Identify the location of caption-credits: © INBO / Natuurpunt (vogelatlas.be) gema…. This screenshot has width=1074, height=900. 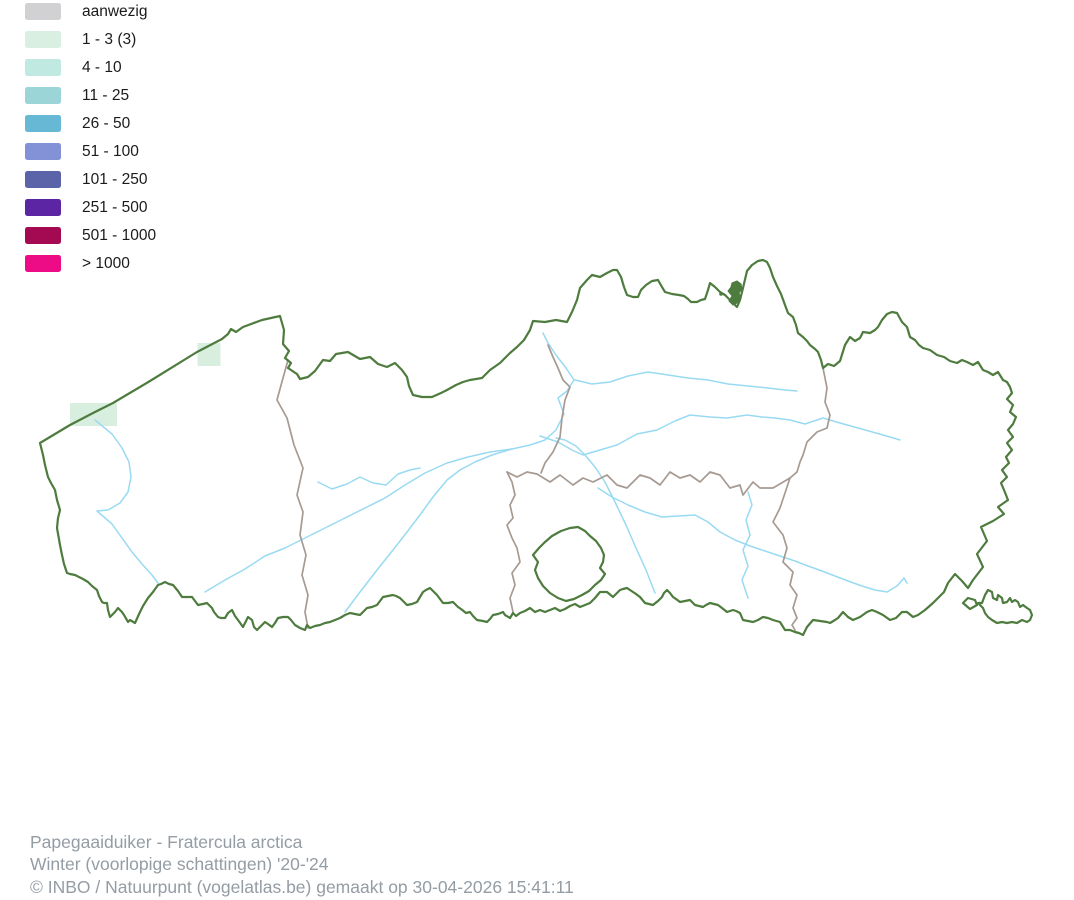
(302, 886).